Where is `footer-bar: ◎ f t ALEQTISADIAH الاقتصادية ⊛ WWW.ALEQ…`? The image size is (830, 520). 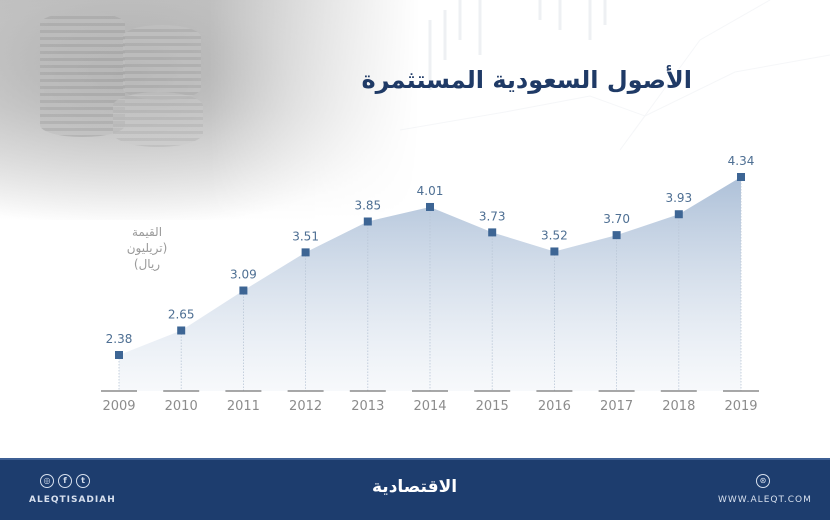
footer-bar: ◎ f t ALEQTISADIAH الاقتصادية ⊛ WWW.ALEQ… is located at coordinates (415, 489).